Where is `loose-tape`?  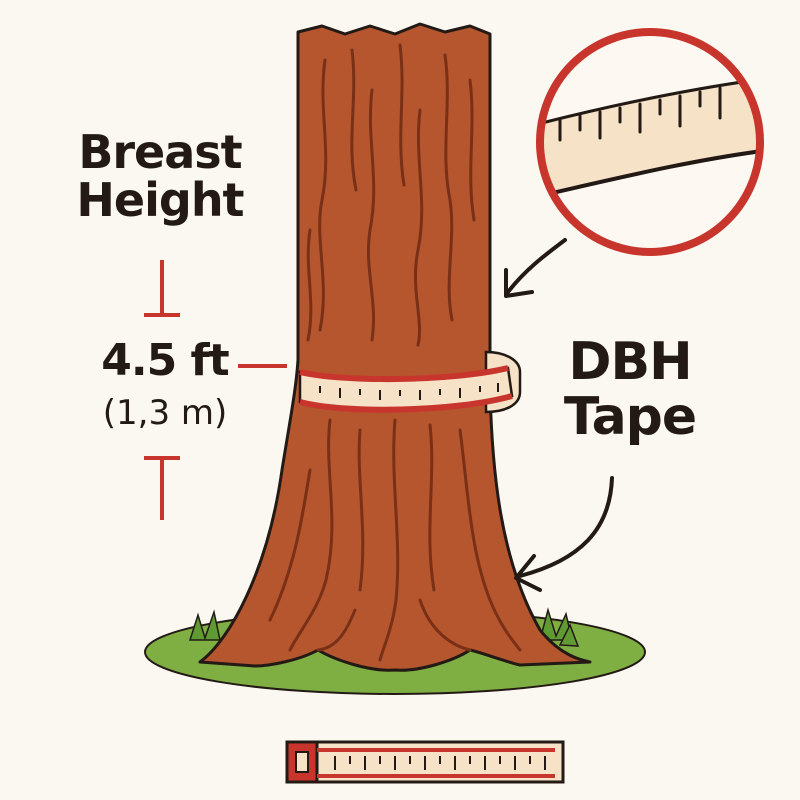
loose-tape is located at coordinates (425, 762).